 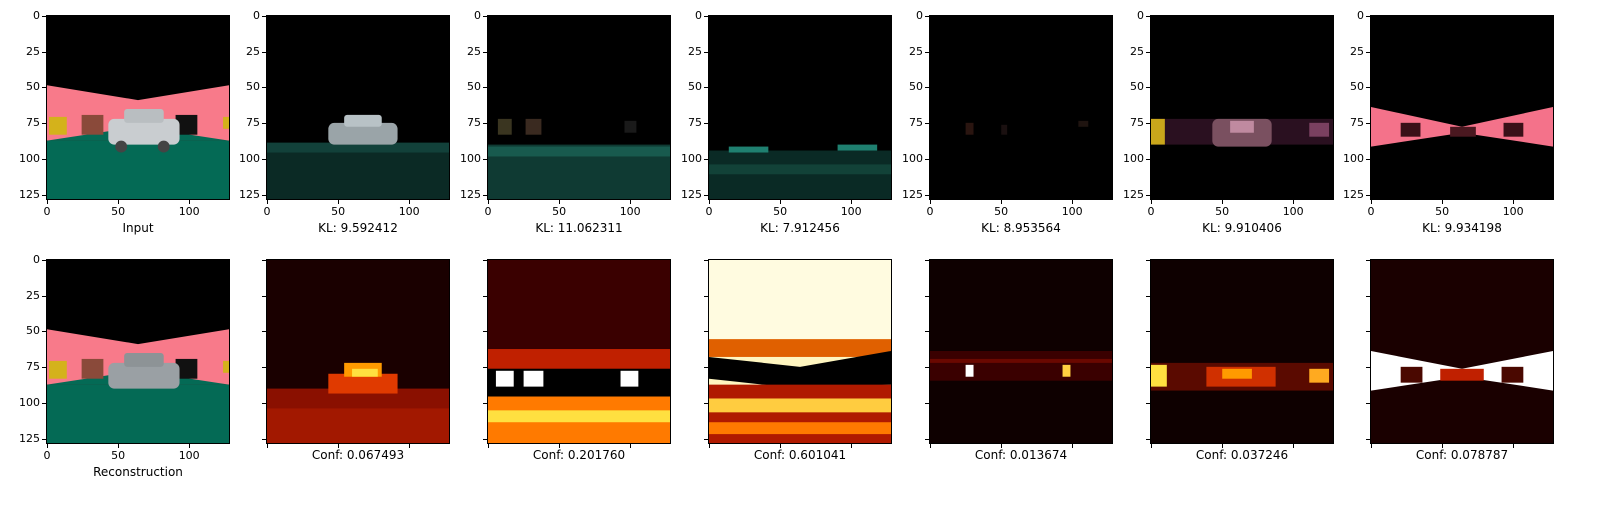 What do you see at coordinates (1242, 455) in the screenshot?
I see `conf-caption: Conf: 0.037246` at bounding box center [1242, 455].